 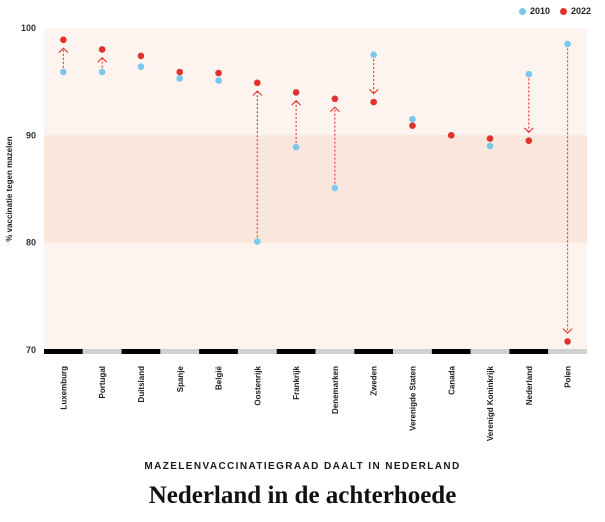 I want to click on y-tick-label: 100, so click(x=28, y=28).